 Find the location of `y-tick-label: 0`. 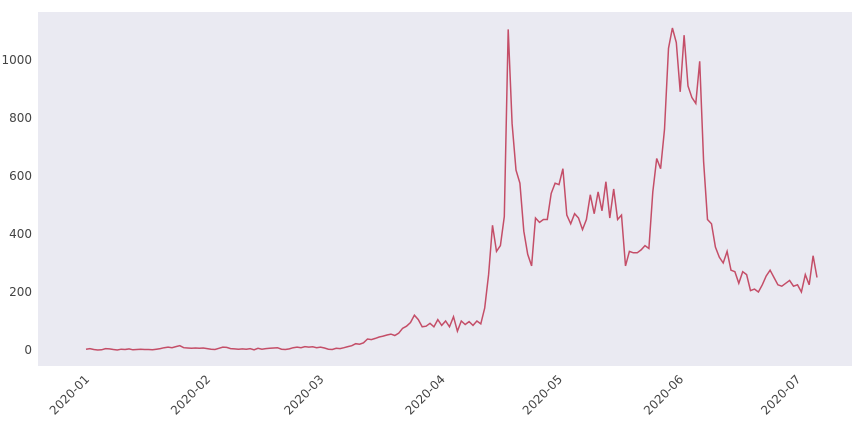

y-tick-label: 0 is located at coordinates (28, 350).